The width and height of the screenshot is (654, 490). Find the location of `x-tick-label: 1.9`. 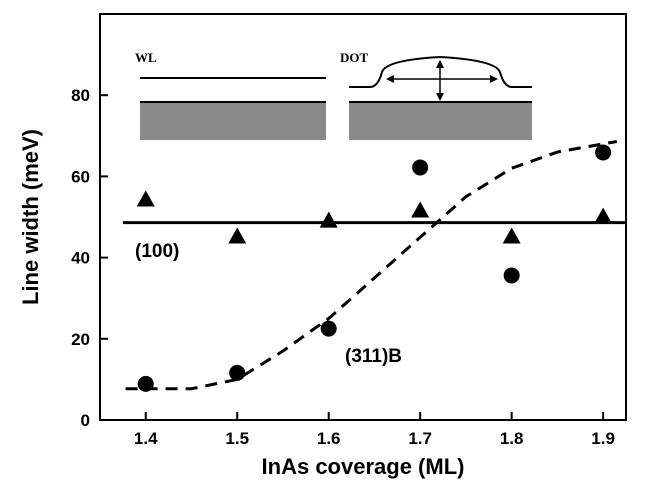

x-tick-label: 1.9 is located at coordinates (603, 438).